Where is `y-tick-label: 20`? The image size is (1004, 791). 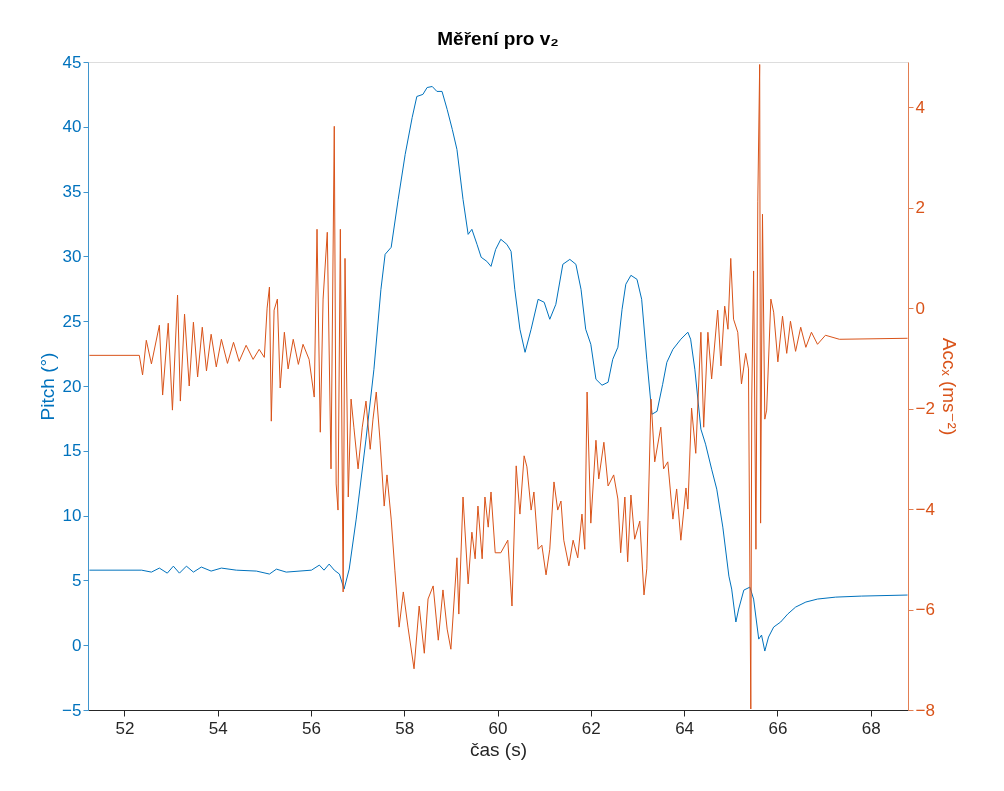 y-tick-label: 20 is located at coordinates (72, 386).